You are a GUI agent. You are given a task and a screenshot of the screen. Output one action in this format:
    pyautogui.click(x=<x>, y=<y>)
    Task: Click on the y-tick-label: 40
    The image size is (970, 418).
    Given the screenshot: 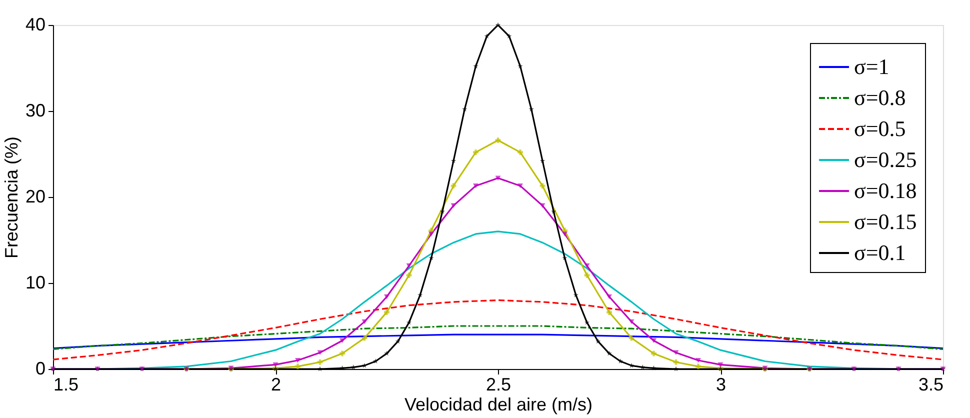 What is the action you would take?
    pyautogui.click(x=35, y=24)
    